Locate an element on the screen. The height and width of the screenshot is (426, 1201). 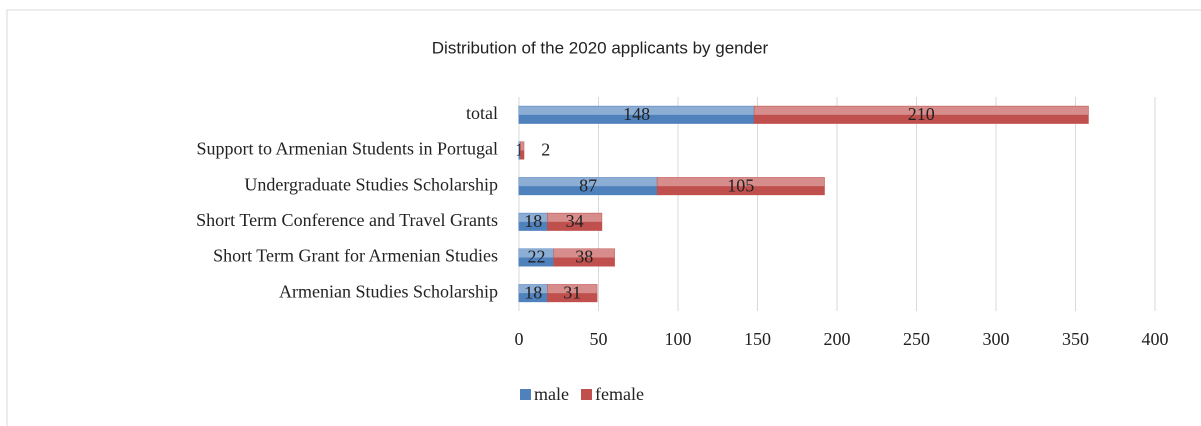
y-tick-label: Support to Armenian Students in Portugal is located at coordinates (348, 149).